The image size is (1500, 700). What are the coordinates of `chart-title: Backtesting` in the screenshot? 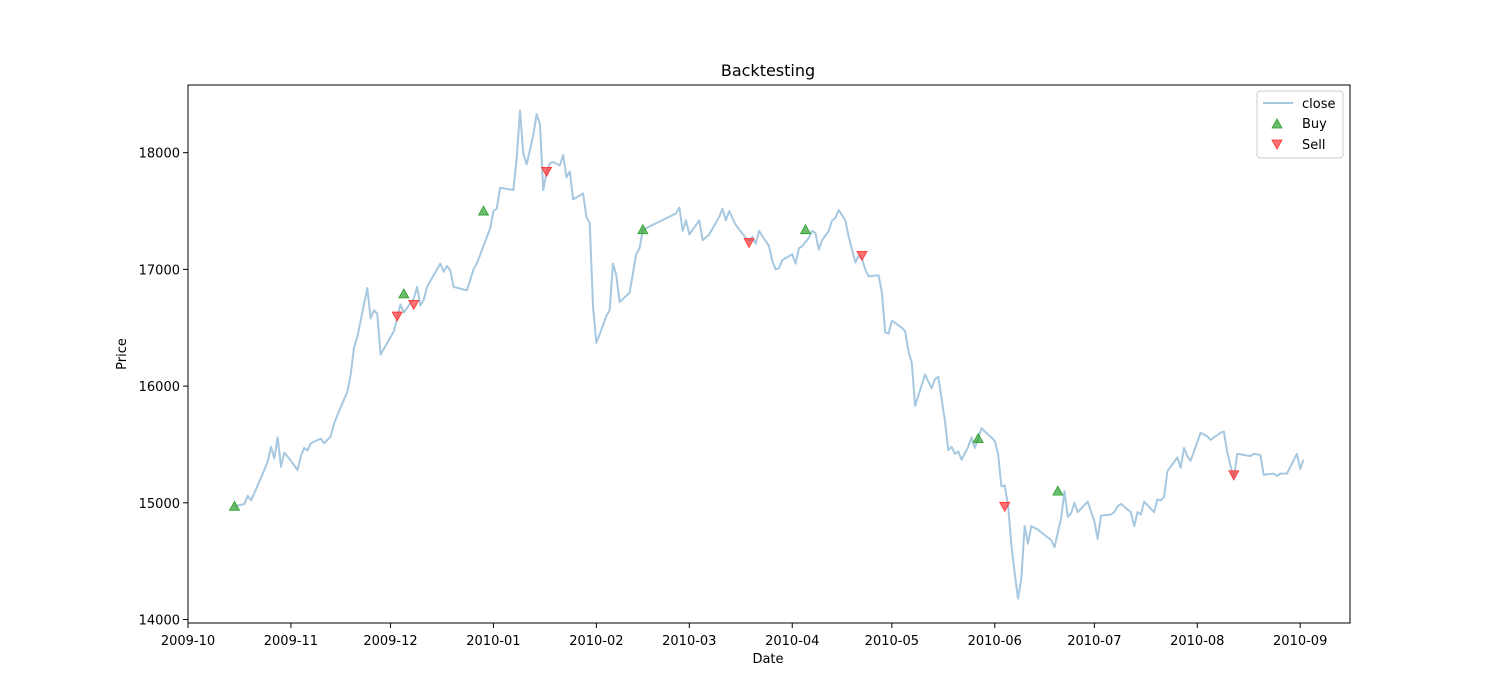 It's located at (768, 70).